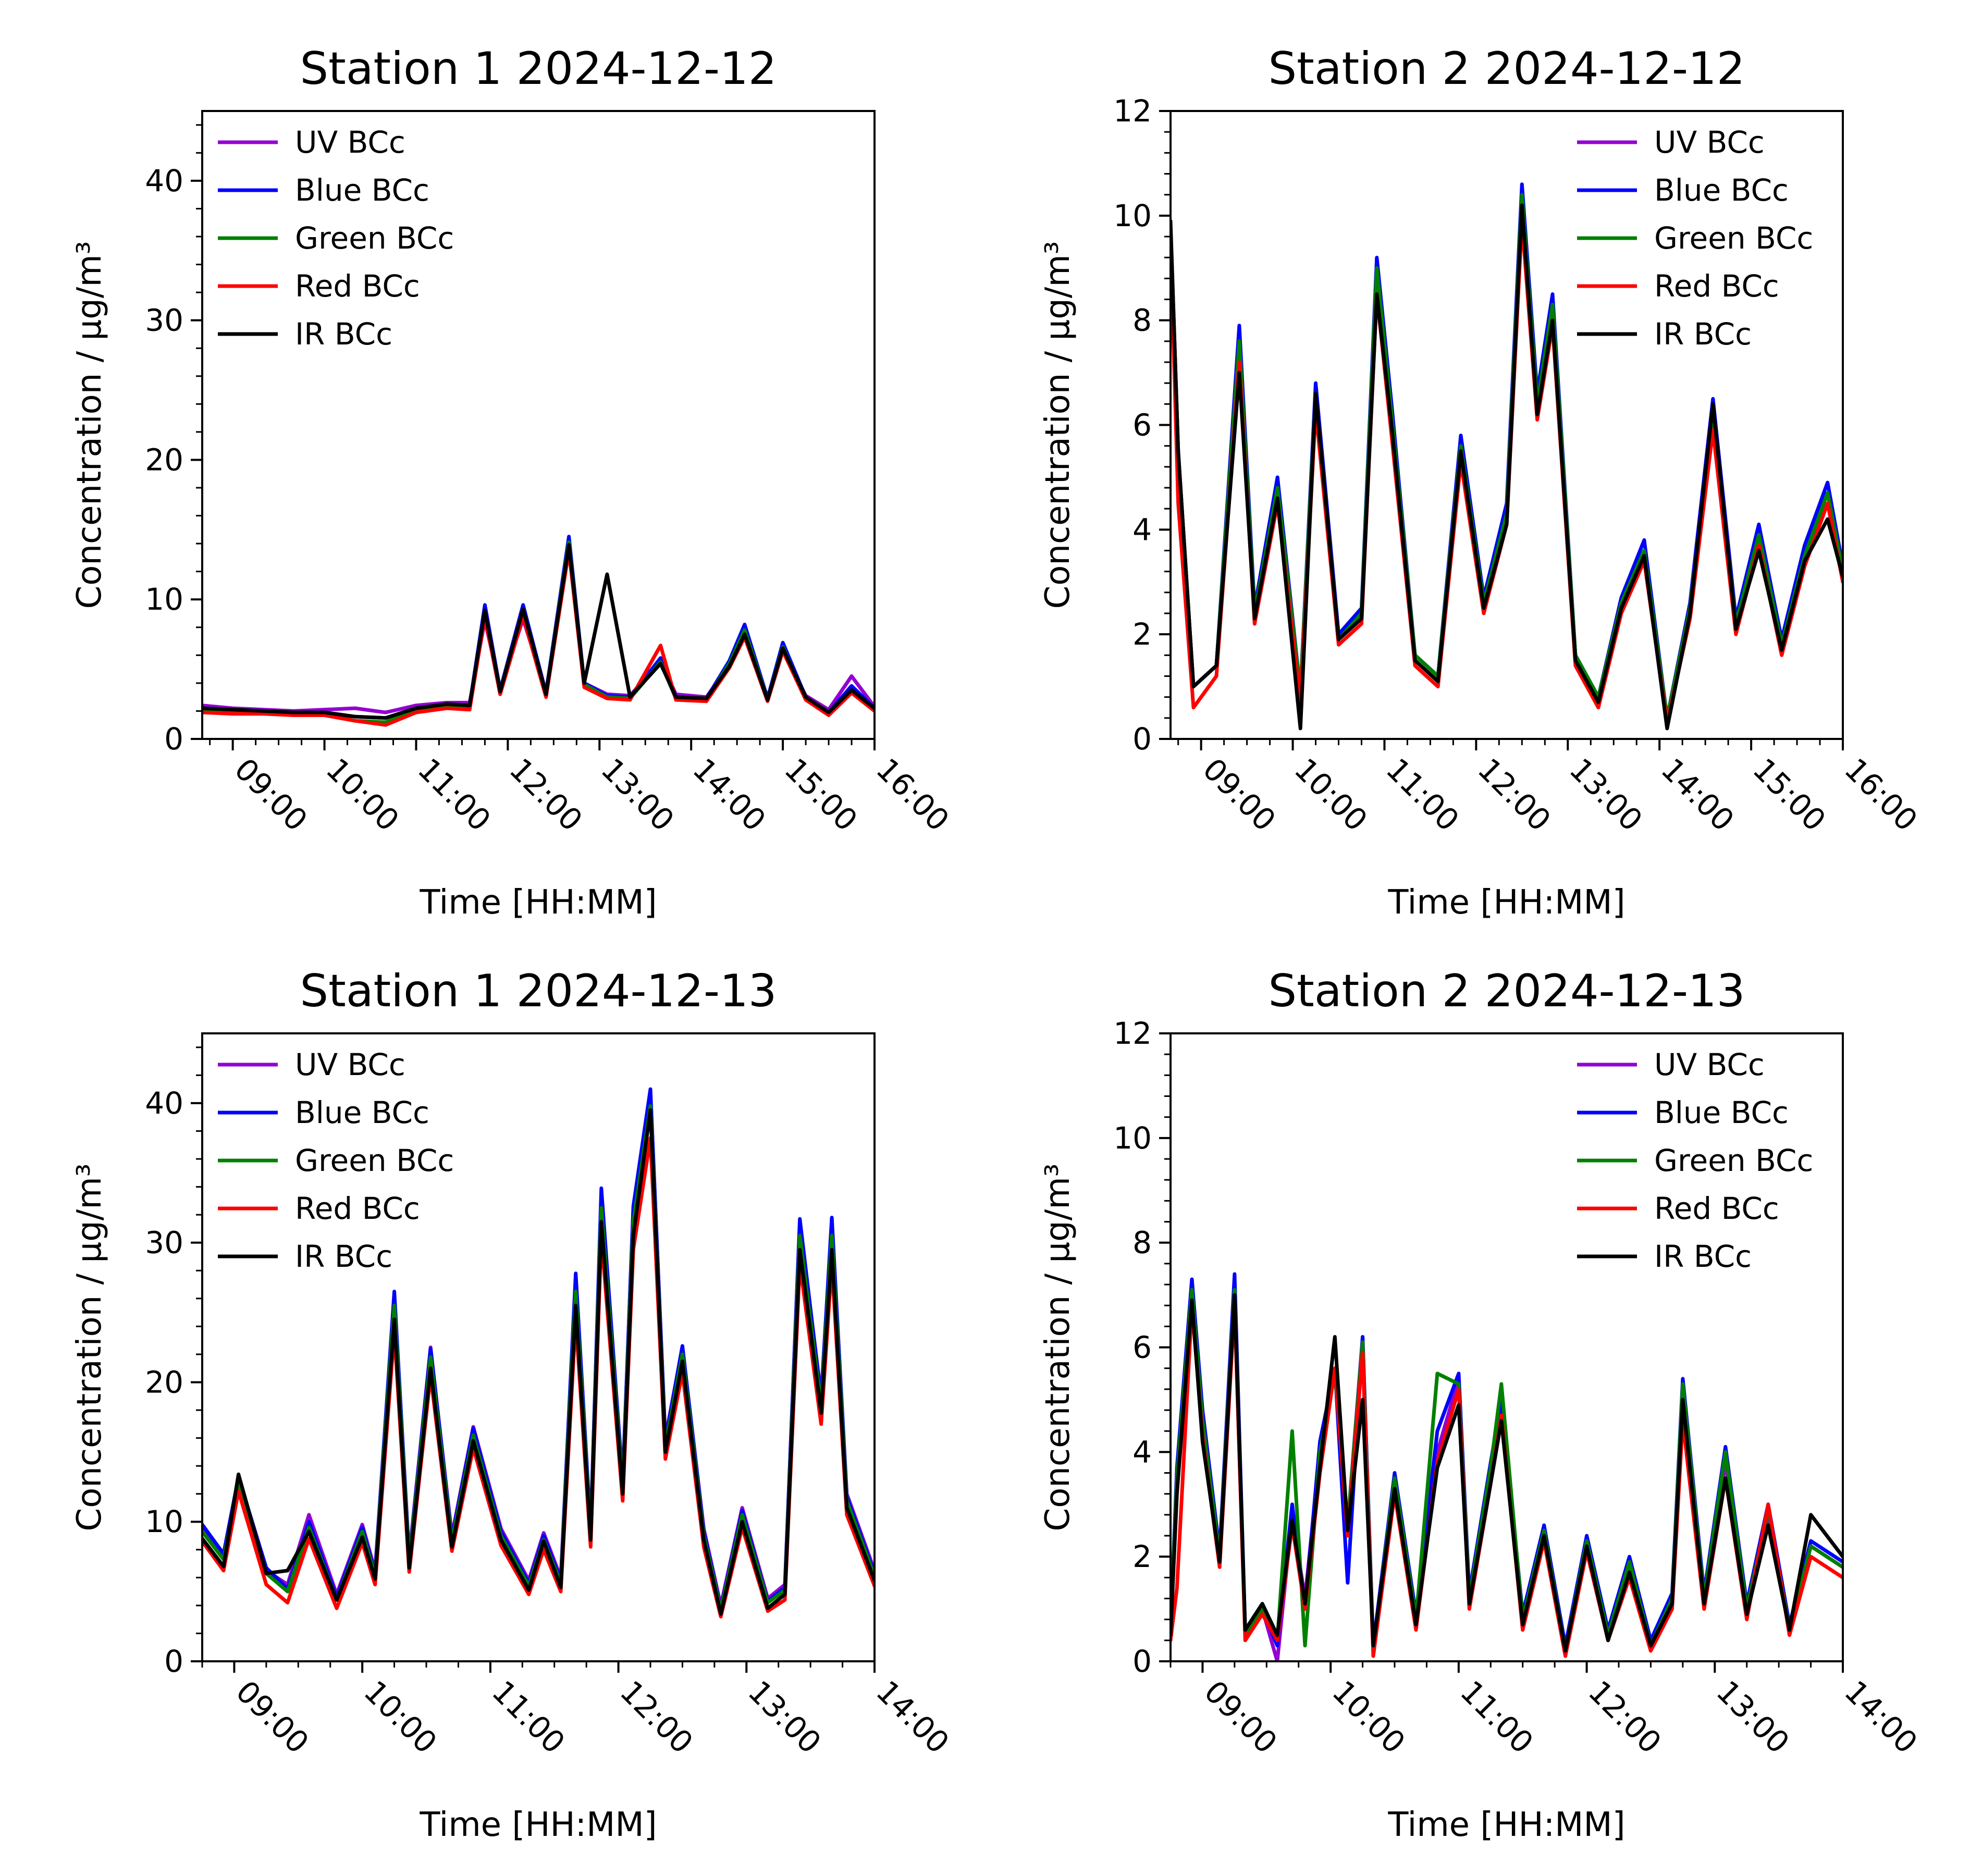 The image size is (1970, 1876). I want to click on chart-title: Station 2 2024-12-13, so click(1507, 991).